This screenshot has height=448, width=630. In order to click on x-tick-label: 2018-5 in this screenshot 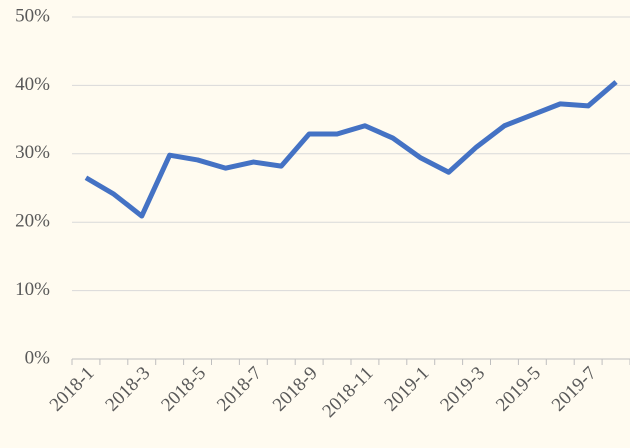, I will do `click(183, 389)`.